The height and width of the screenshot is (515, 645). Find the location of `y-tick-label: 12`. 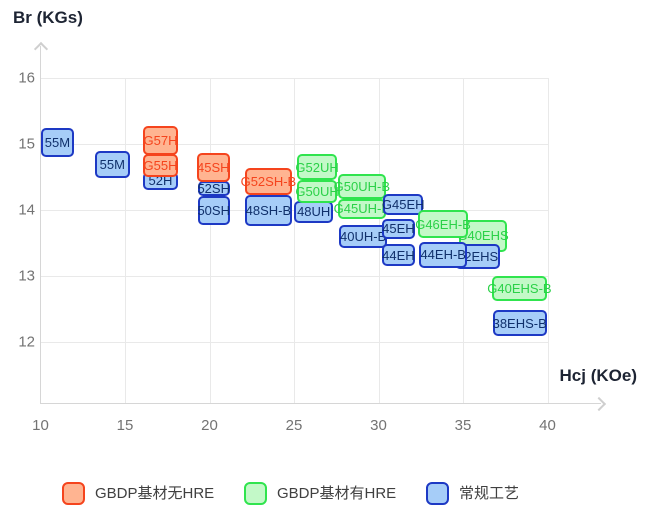

y-tick-label: 12 is located at coordinates (26, 342).